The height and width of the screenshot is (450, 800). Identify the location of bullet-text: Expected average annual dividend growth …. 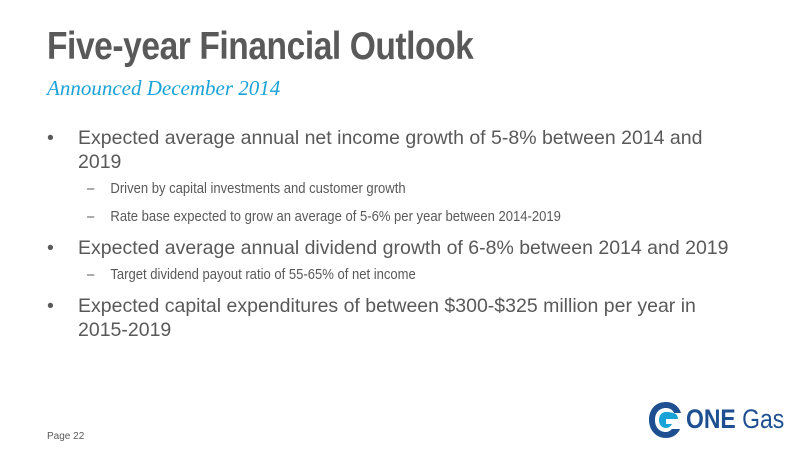
(403, 248).